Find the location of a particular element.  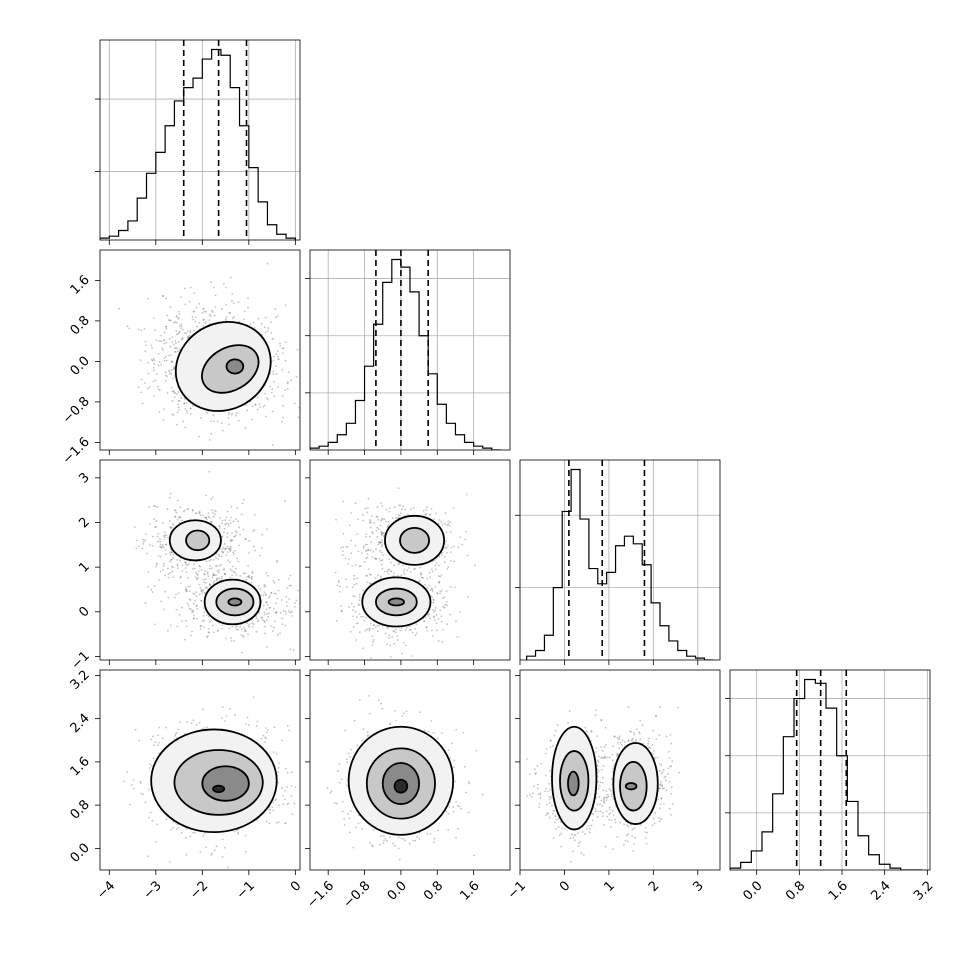

contour-line is located at coordinates (214, 781).